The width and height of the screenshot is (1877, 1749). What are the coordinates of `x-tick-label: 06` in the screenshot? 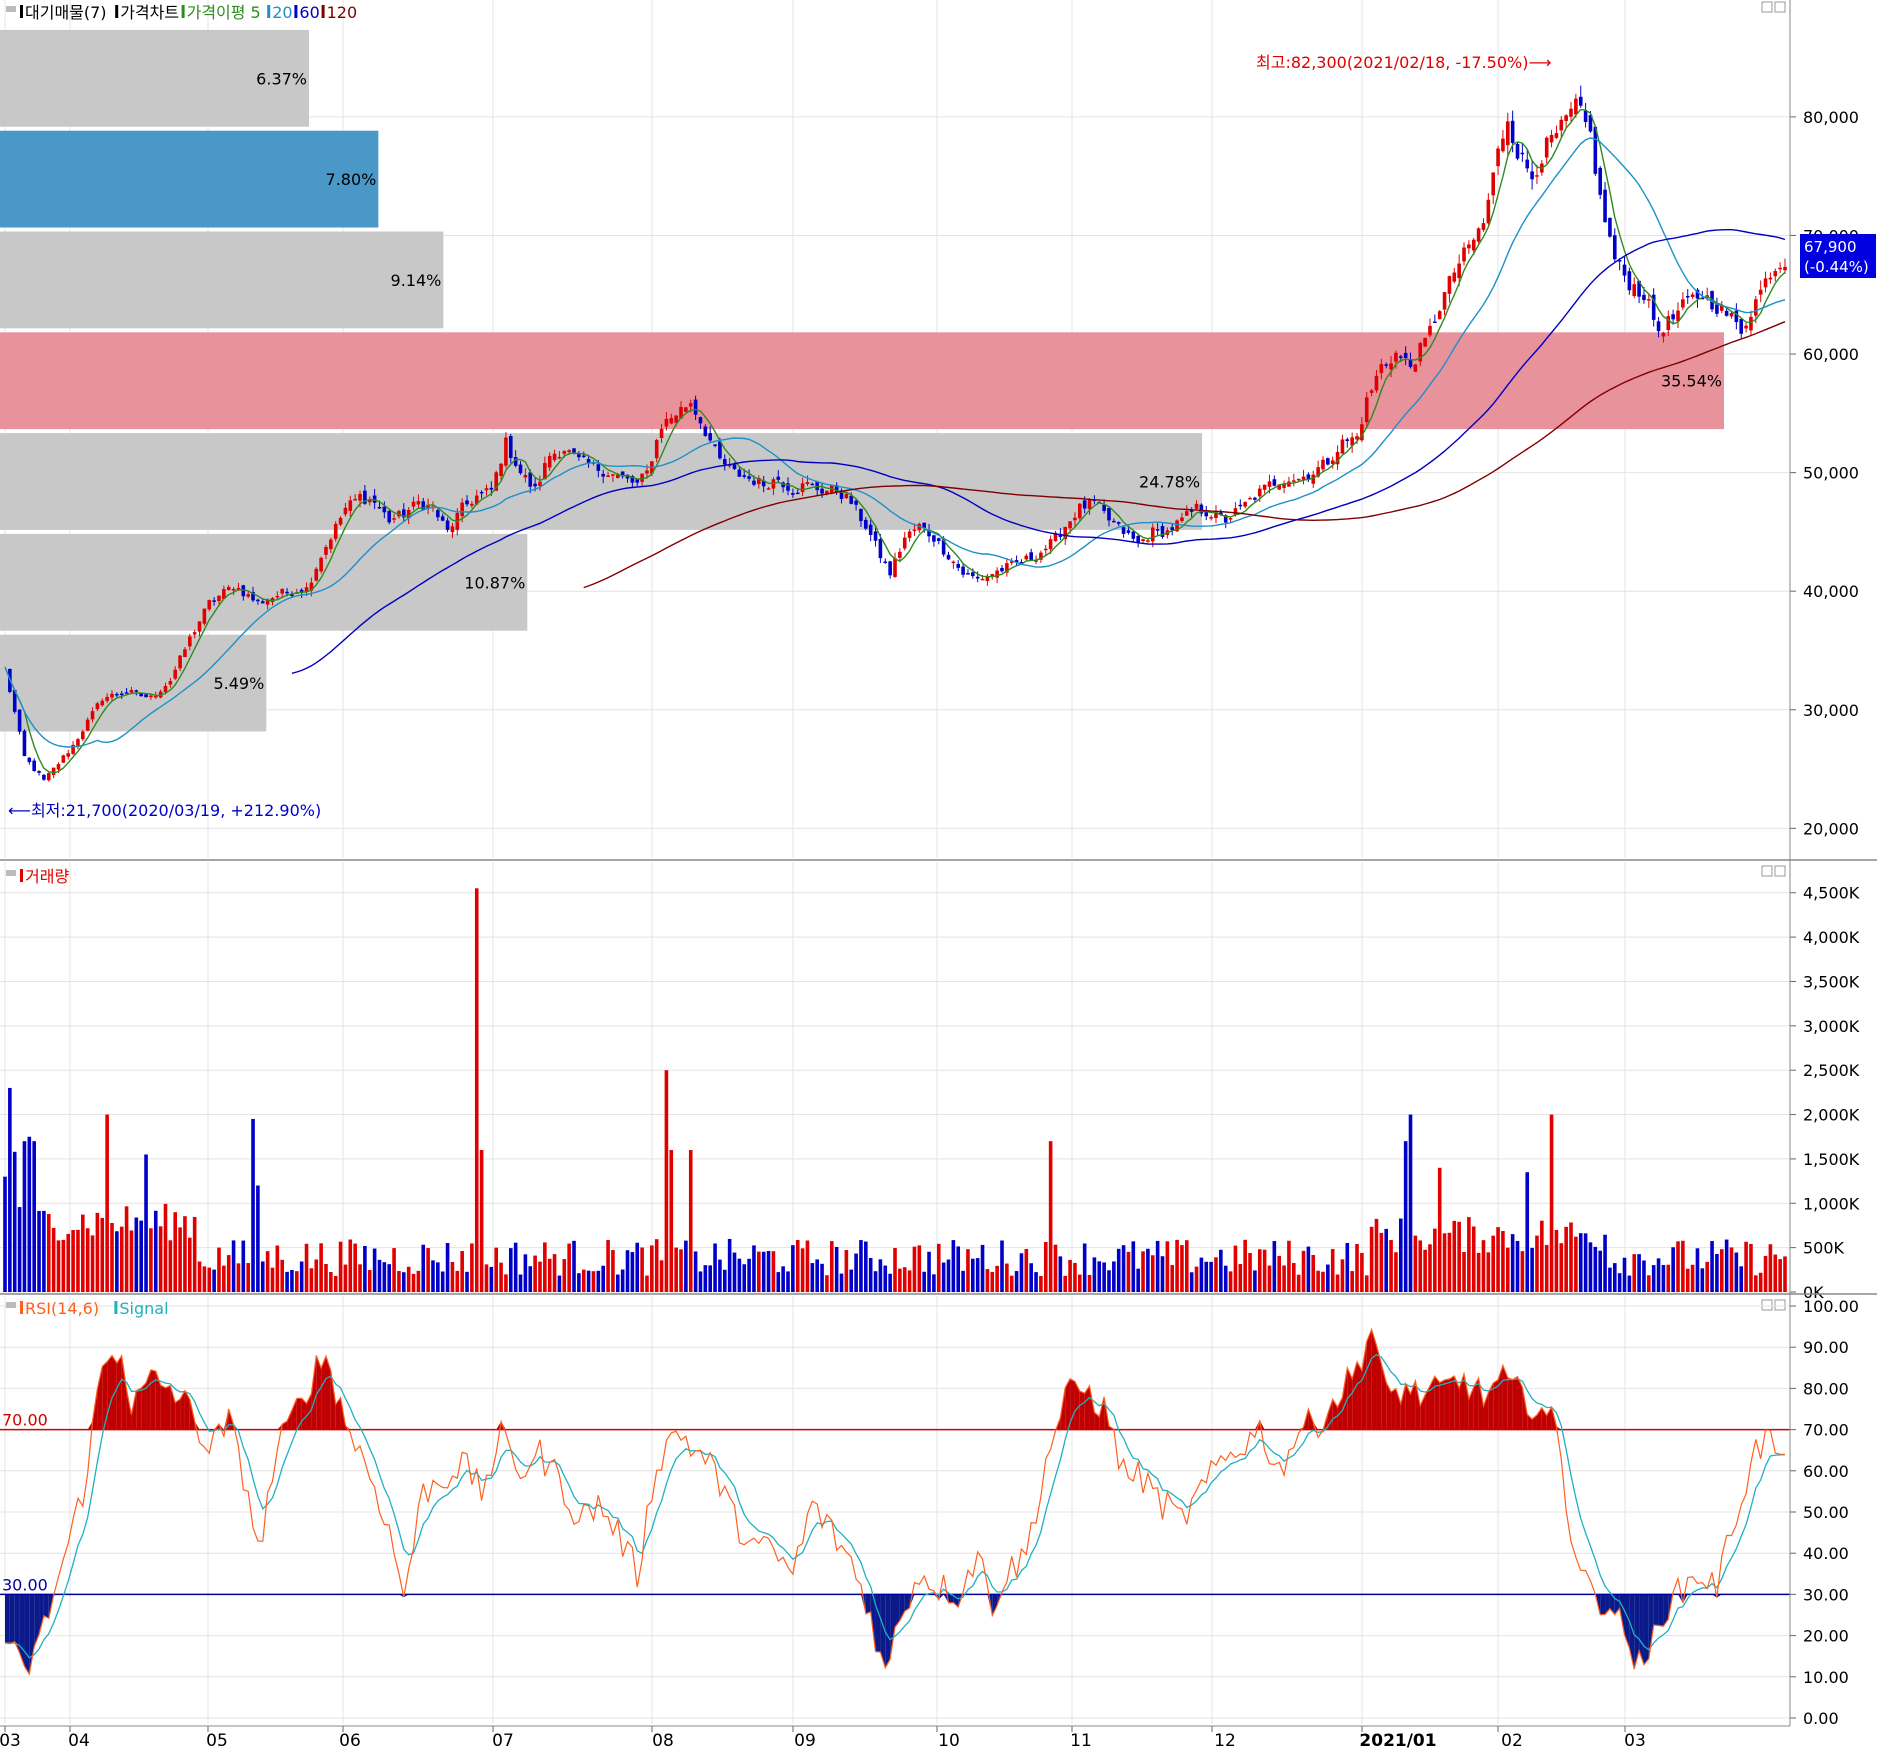 It's located at (350, 1740).